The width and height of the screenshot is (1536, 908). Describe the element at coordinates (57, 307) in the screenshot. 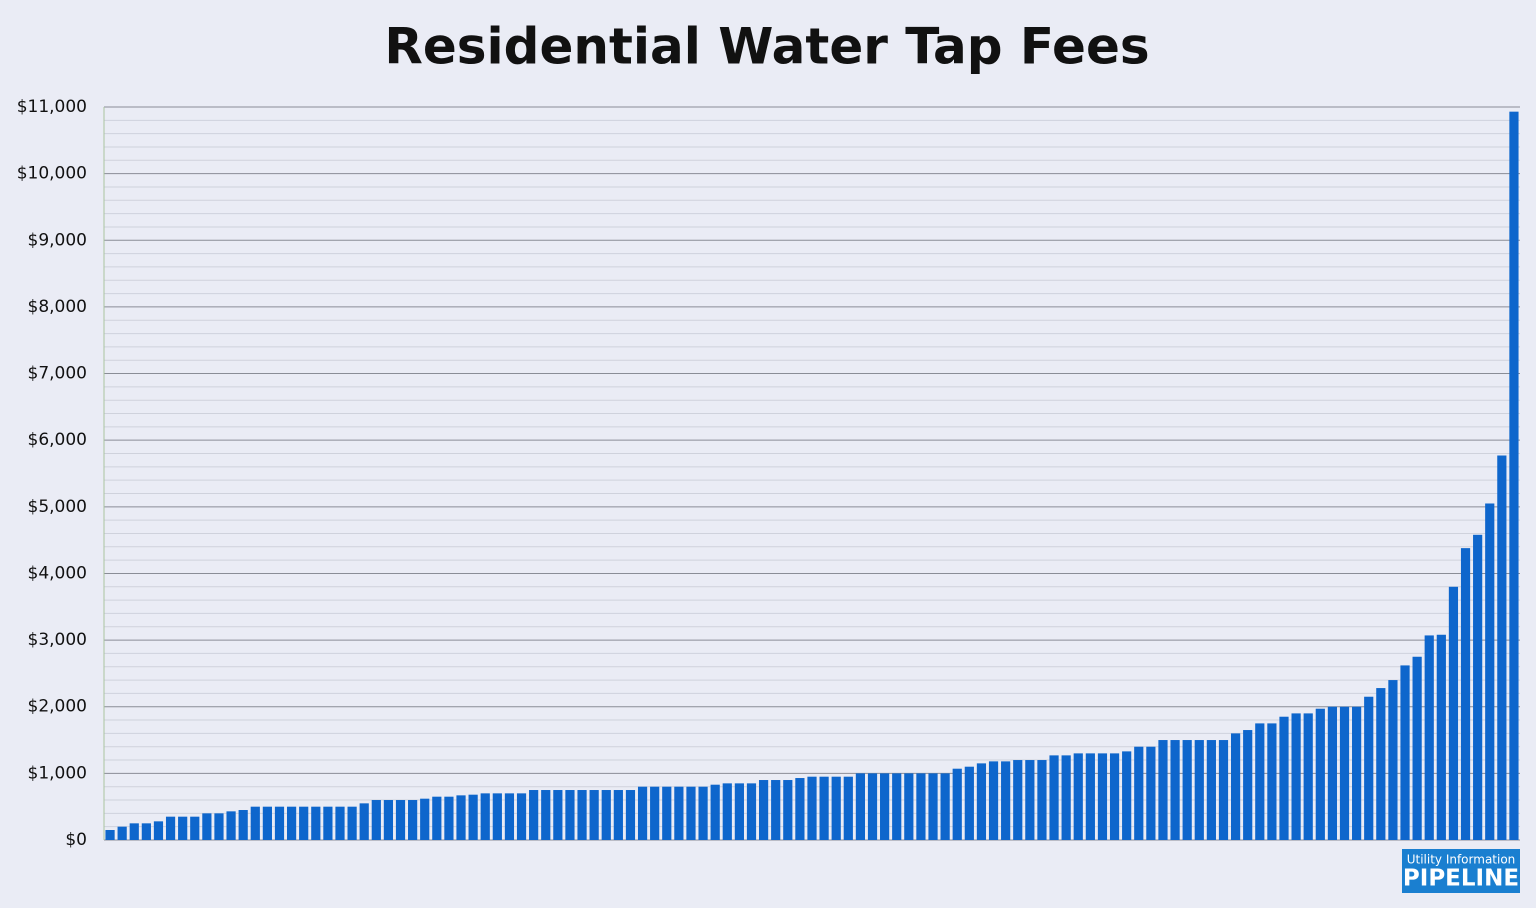

I see `y-tick-label: $8,000` at that location.